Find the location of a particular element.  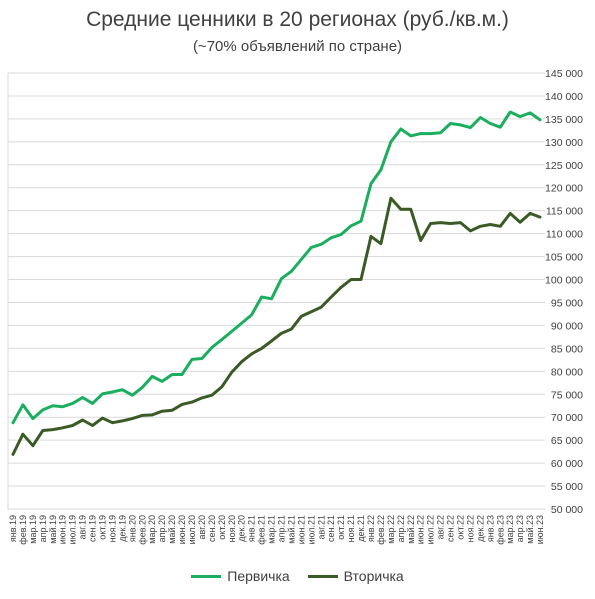

legend-swatch-secondary is located at coordinates (322, 576).